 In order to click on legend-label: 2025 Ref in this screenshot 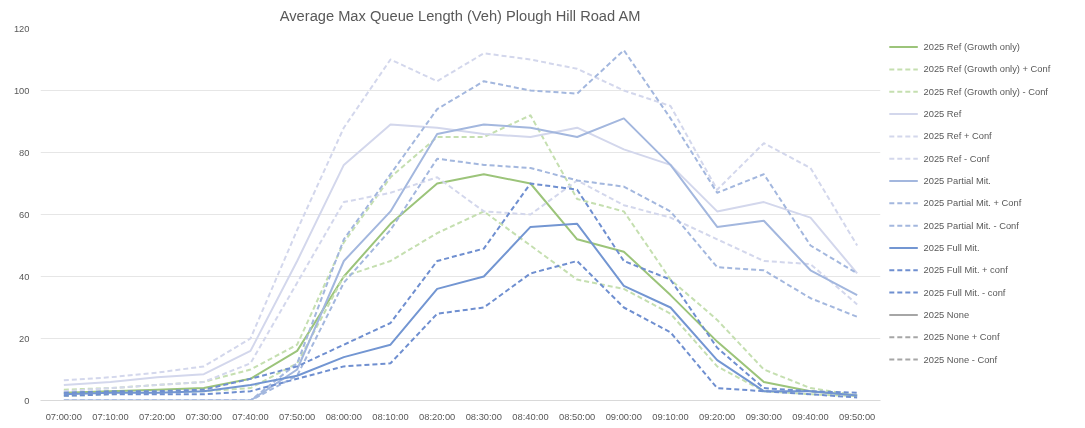, I will do `click(942, 114)`.